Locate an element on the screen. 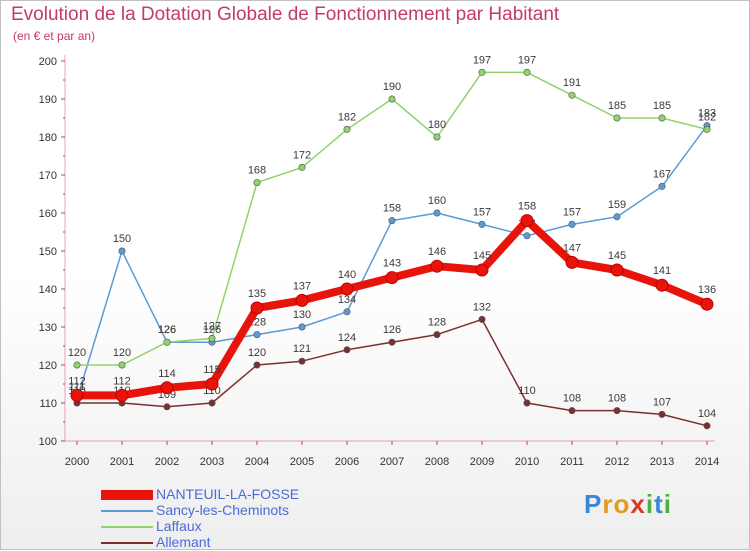 The image size is (750, 551). data-label-0-12: 159 is located at coordinates (617, 205).